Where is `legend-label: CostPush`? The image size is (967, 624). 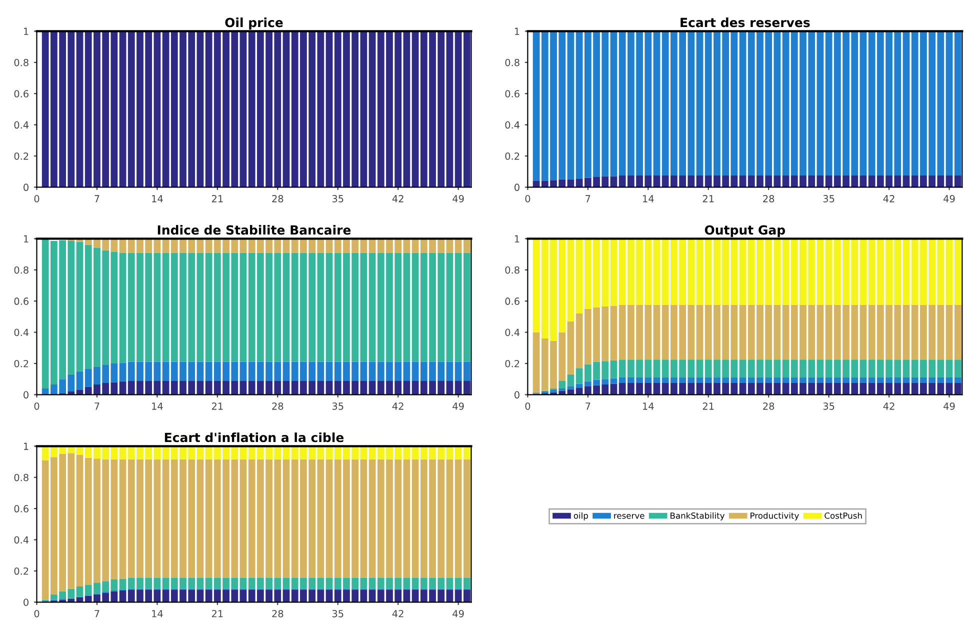 legend-label: CostPush is located at coordinates (843, 515).